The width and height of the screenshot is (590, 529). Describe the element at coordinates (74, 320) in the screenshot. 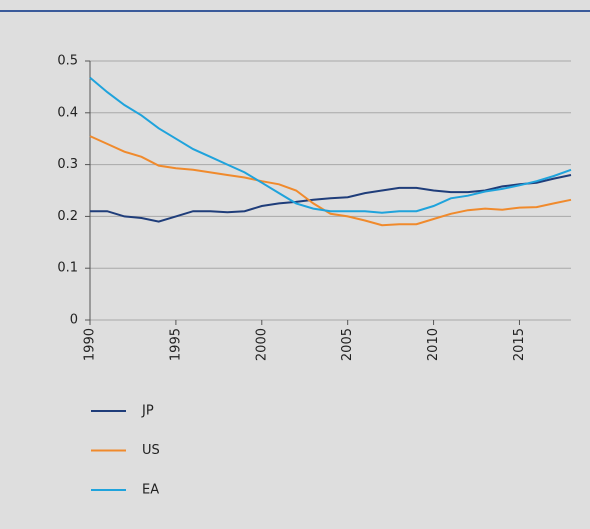

I see `y-tick-label: 0` at that location.